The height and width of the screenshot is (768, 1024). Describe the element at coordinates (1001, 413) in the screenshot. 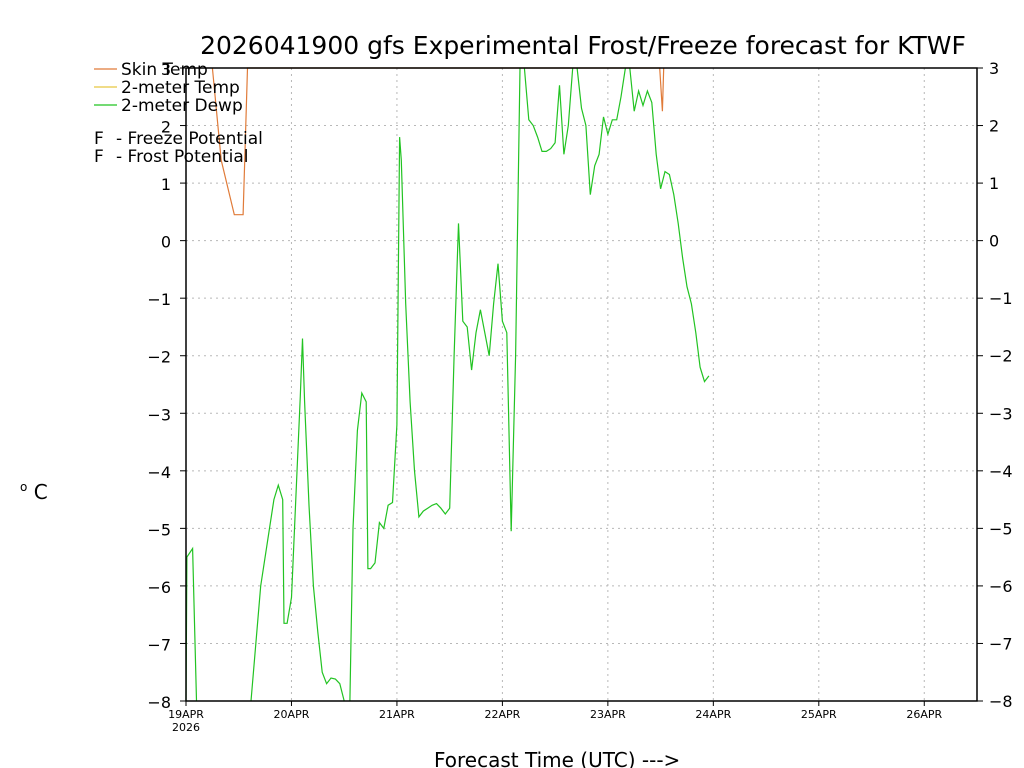

I see `y-tick-label-right: −3` at that location.